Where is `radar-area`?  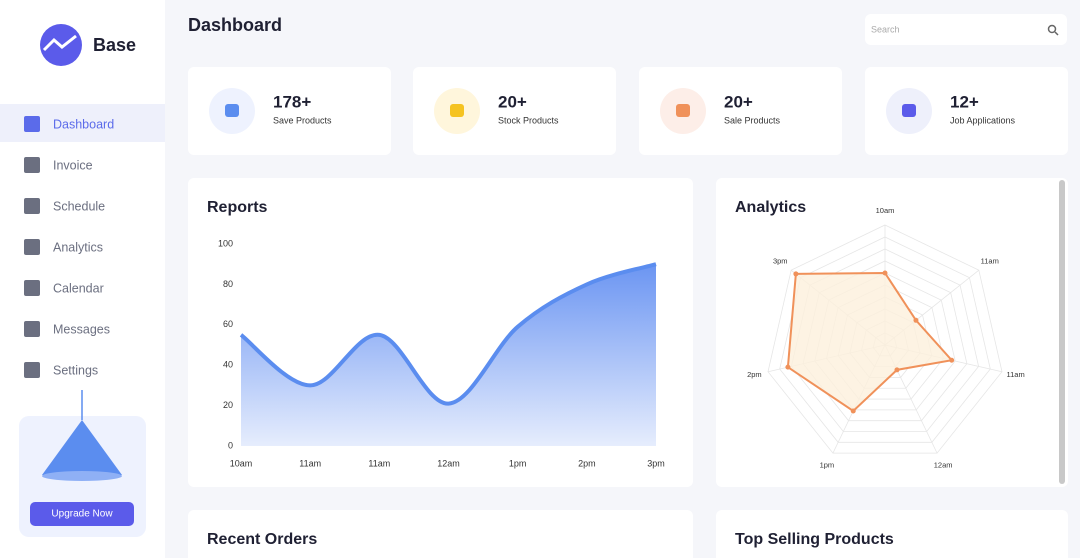
radar-area is located at coordinates (870, 342).